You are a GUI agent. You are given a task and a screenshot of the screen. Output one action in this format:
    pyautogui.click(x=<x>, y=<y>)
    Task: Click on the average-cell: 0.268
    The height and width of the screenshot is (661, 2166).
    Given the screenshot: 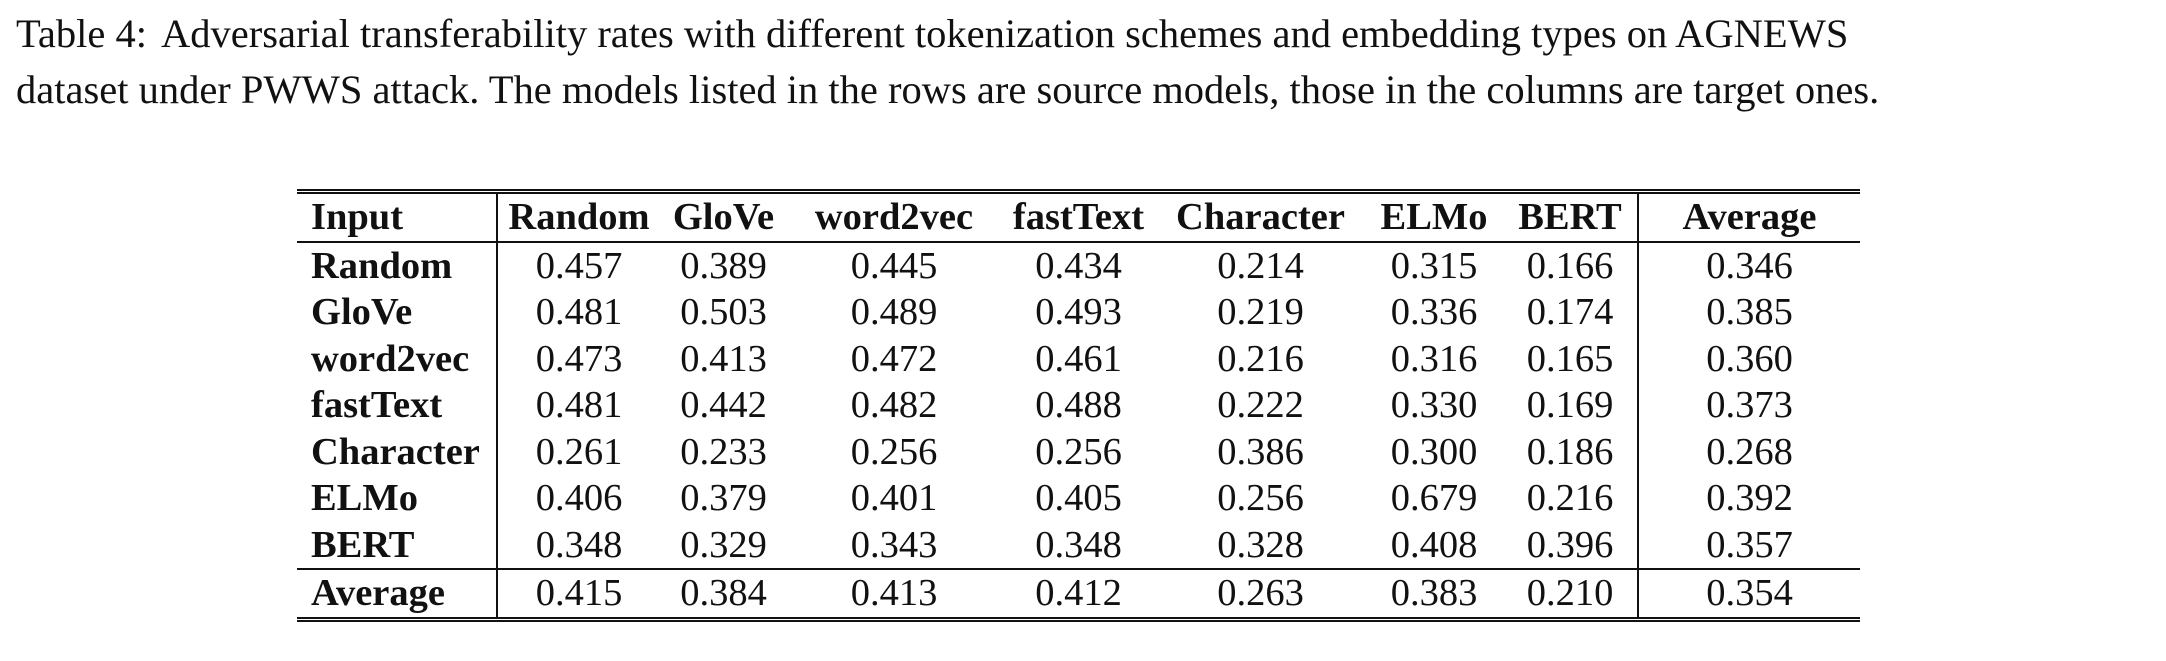 What is the action you would take?
    pyautogui.click(x=1749, y=451)
    